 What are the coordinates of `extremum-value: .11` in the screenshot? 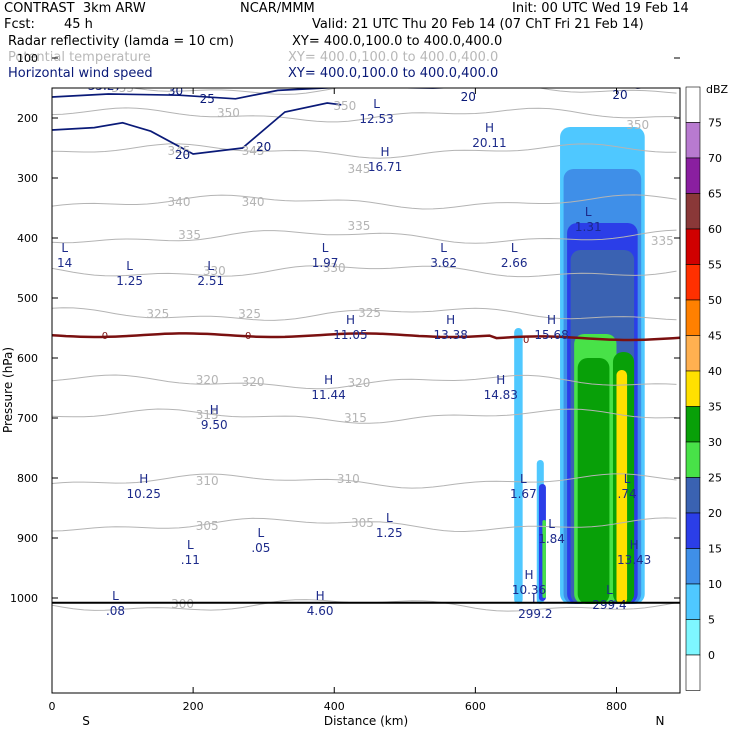 It's located at (190, 560).